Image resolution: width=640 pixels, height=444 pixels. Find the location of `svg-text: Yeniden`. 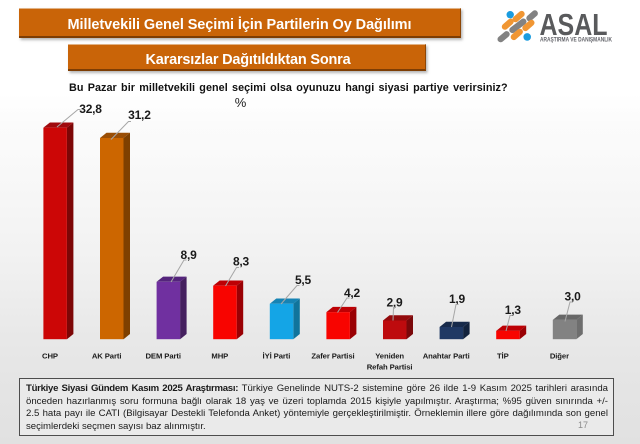

svg-text: Yeniden is located at coordinates (389, 355).